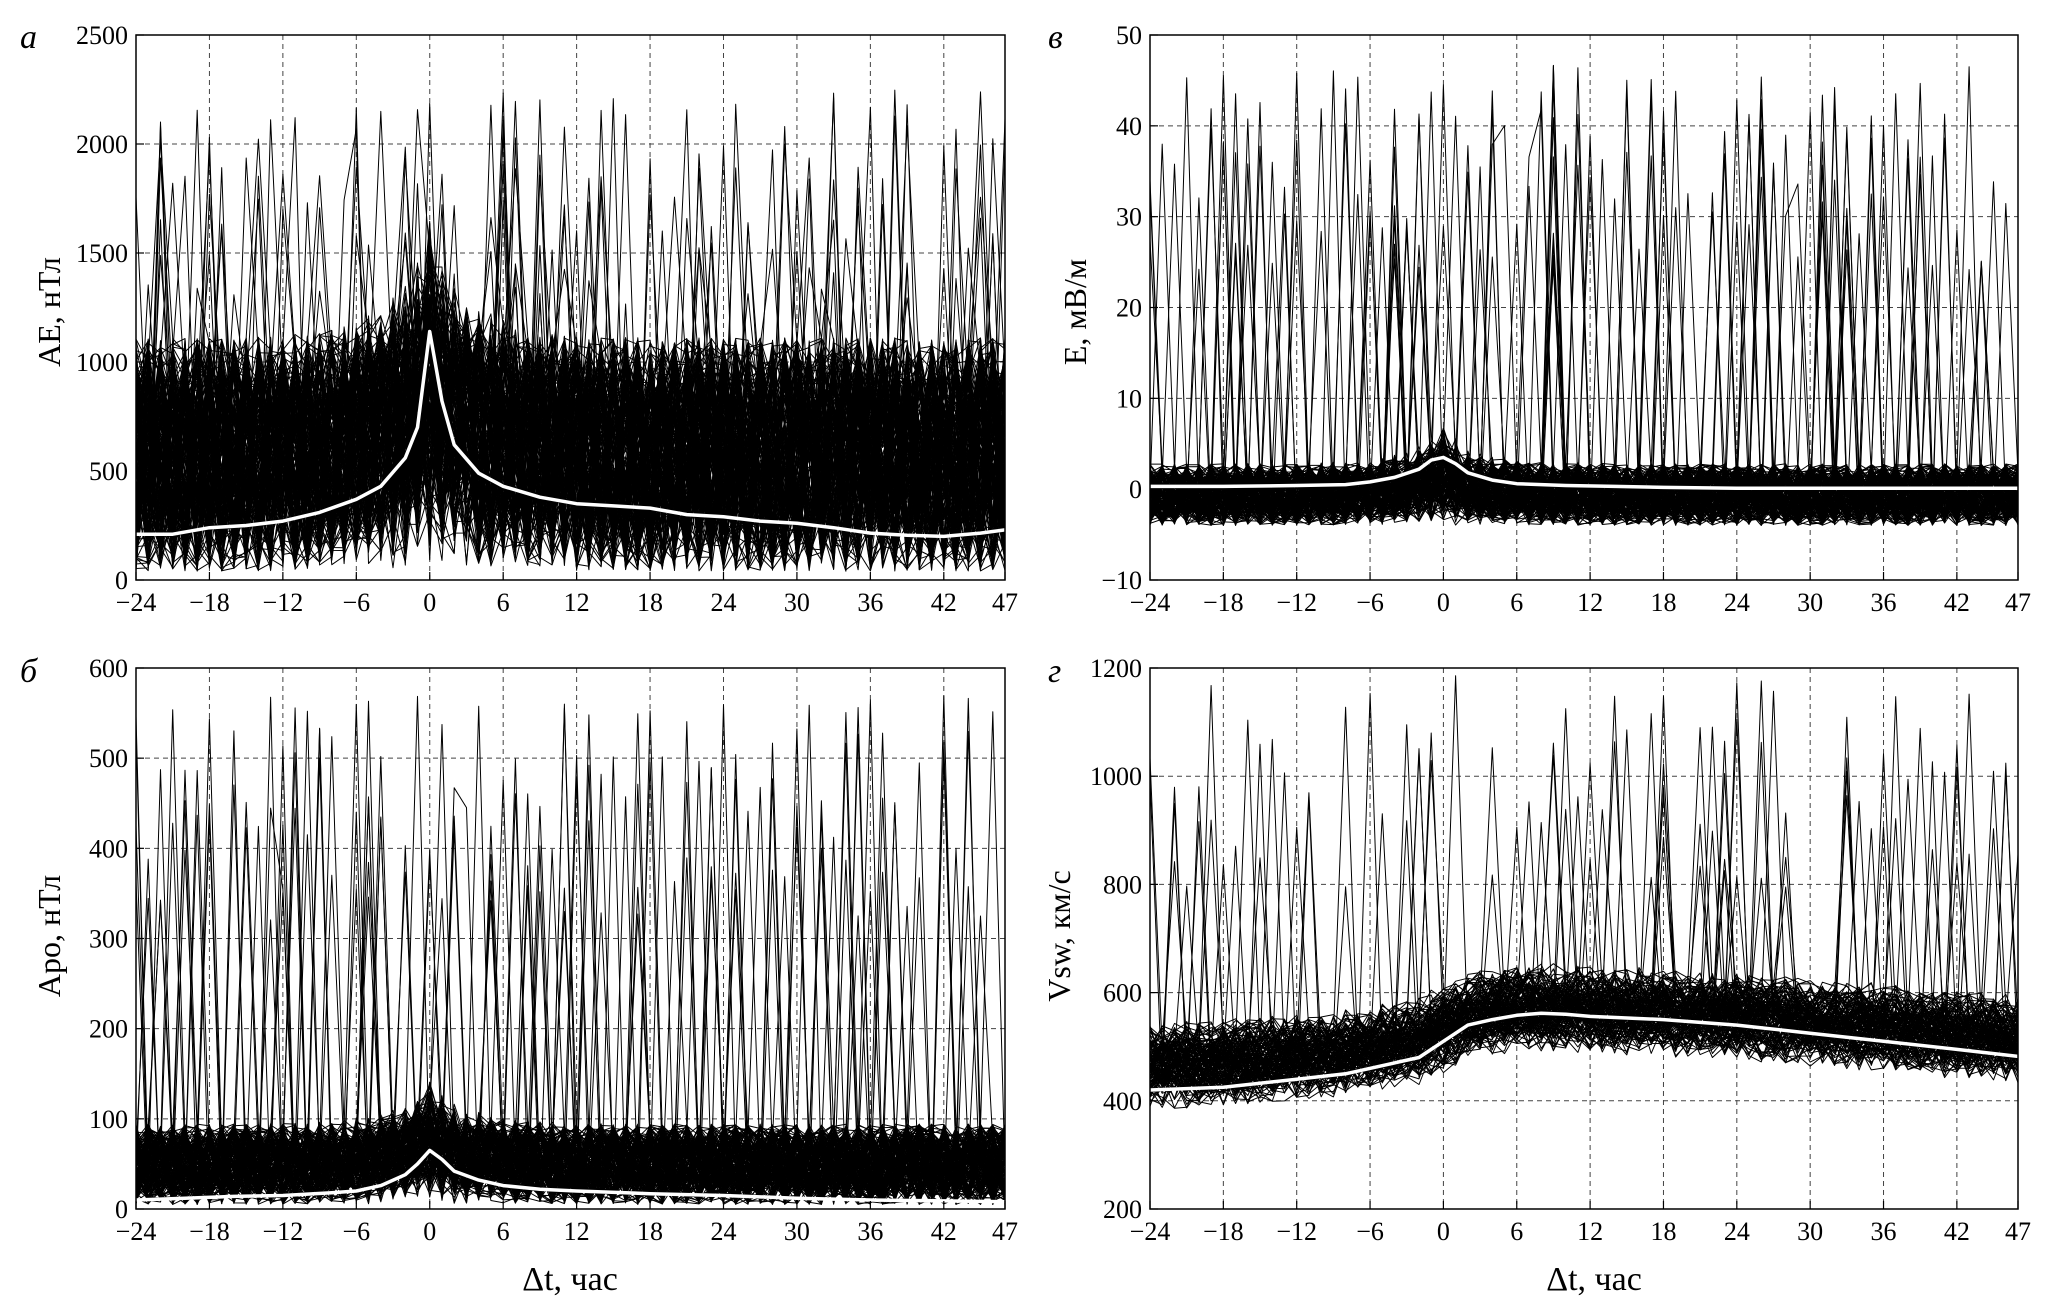  Describe the element at coordinates (1075, 312) in the screenshot. I see `y-axis-label-e: E, мВ/м` at that location.